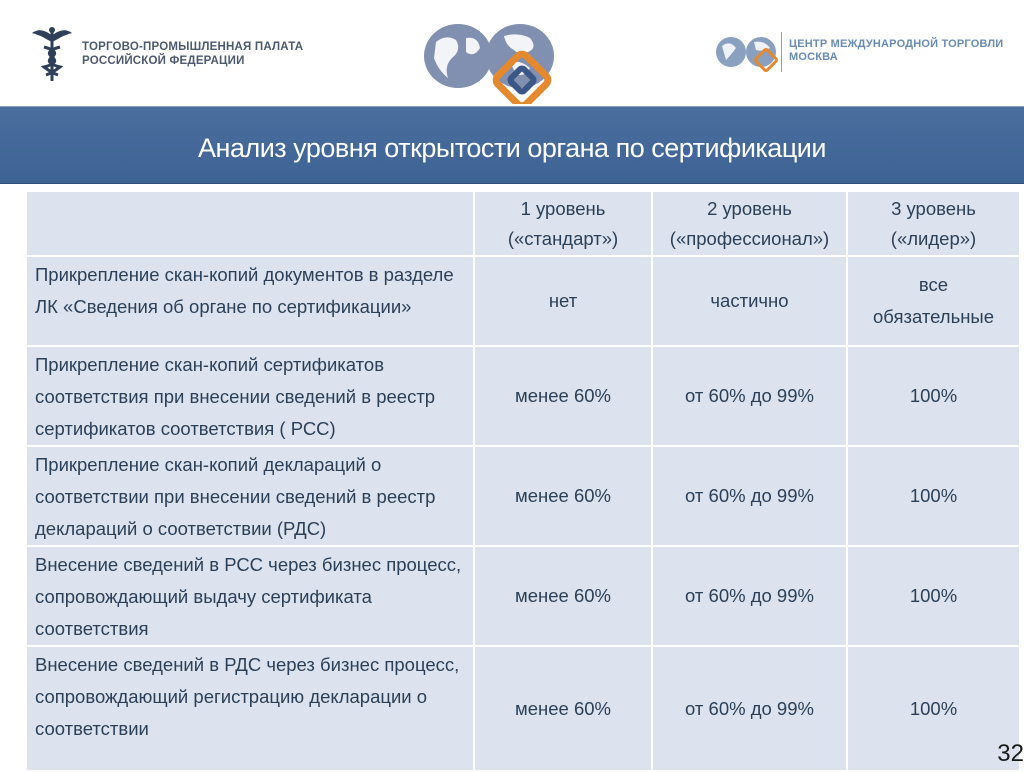 This screenshot has width=1024, height=772. What do you see at coordinates (933, 208) in the screenshot?
I see `level-3-name: 3 уровень` at bounding box center [933, 208].